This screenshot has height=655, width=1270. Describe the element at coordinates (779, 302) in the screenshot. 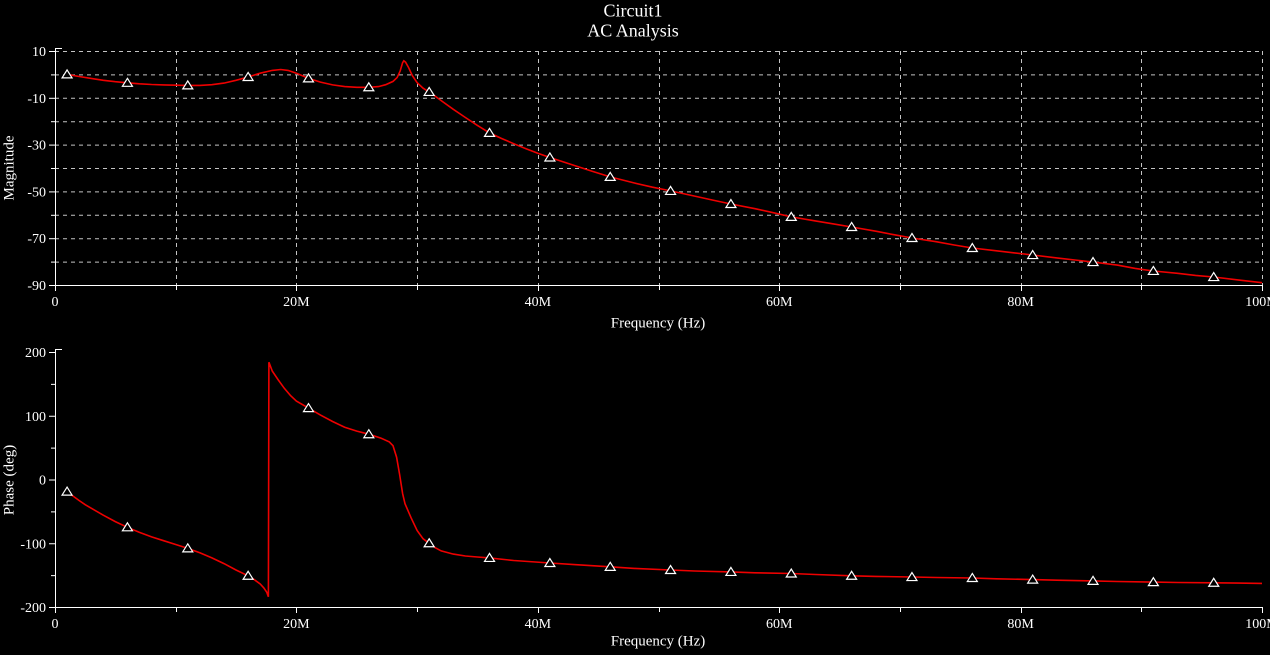

I see `magnitude-x-tick-label: 60M` at that location.